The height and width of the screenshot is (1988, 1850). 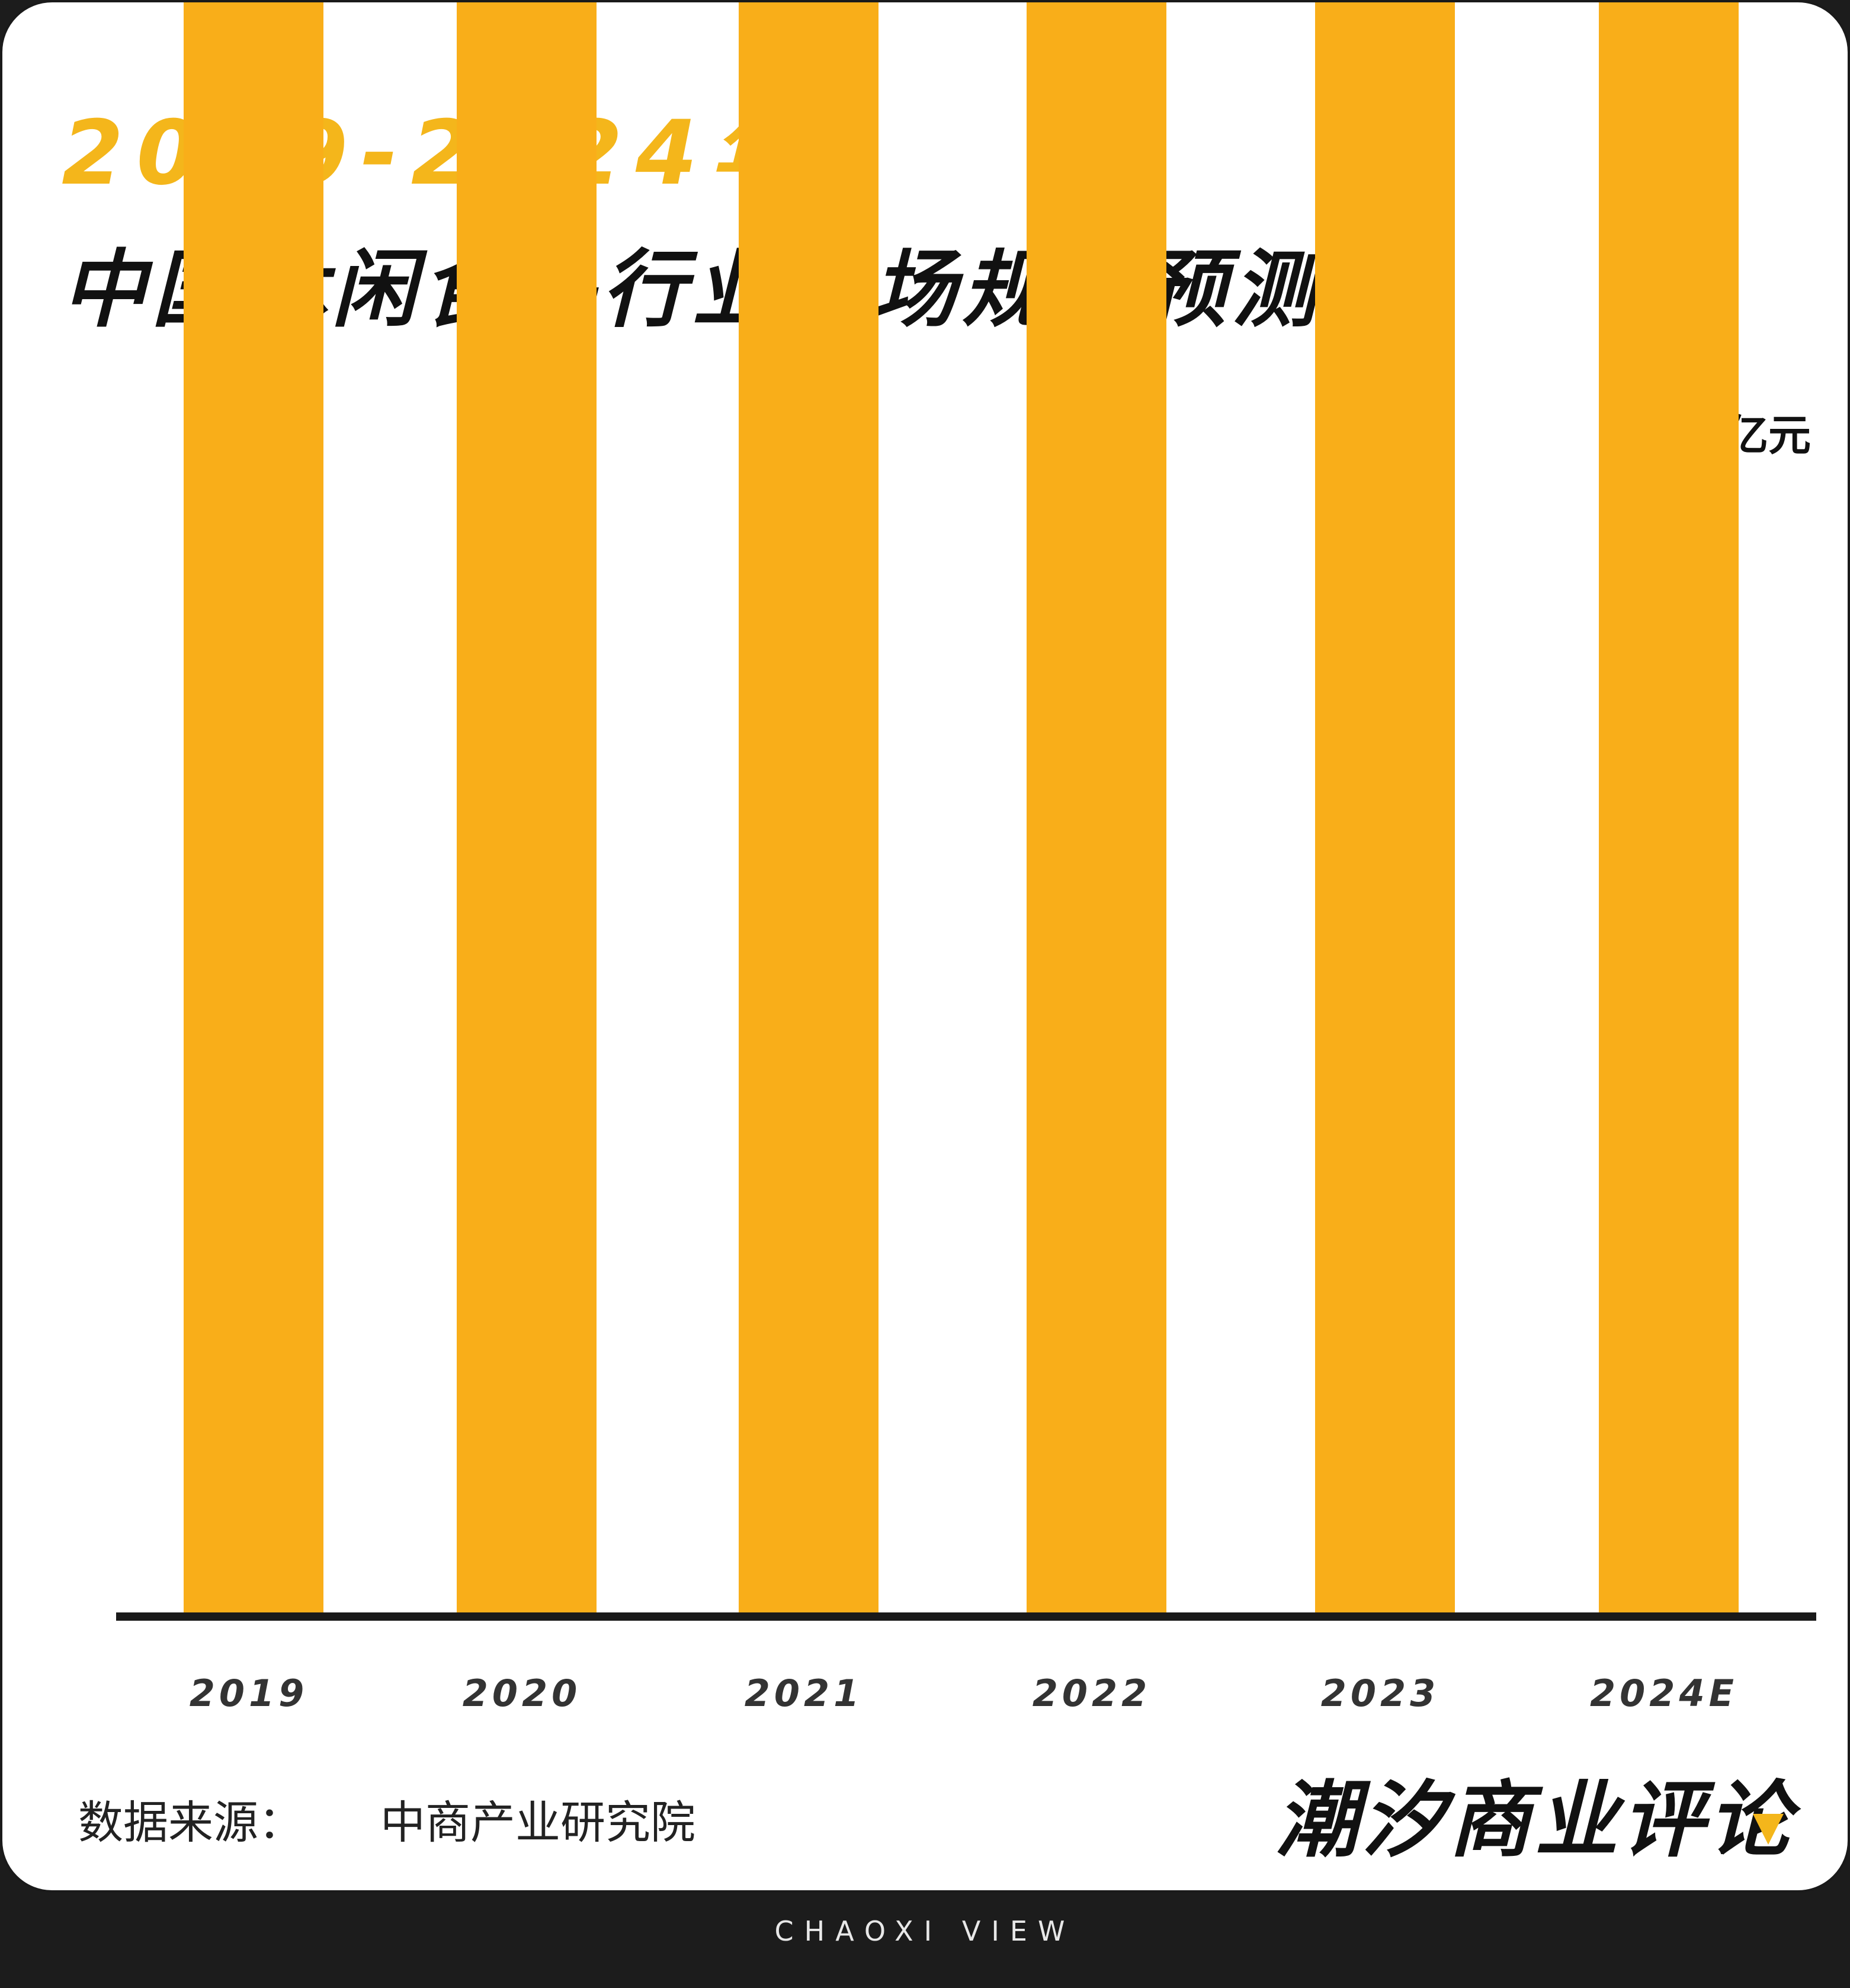 I want to click on tick-label-2023: 2023, so click(x=1381, y=1693).